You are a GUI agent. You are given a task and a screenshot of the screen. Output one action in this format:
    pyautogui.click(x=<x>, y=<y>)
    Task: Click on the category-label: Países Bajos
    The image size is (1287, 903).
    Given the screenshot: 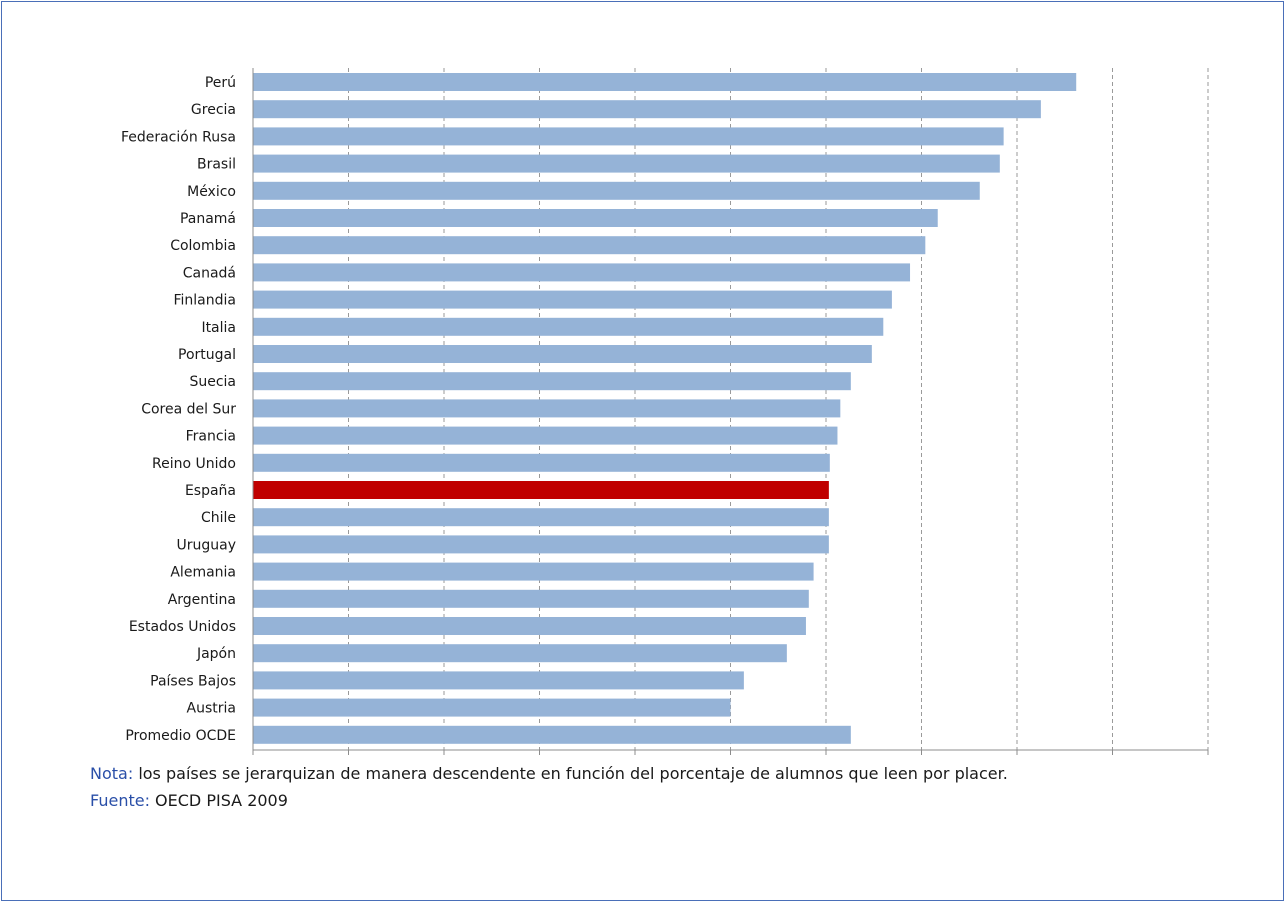 What is the action you would take?
    pyautogui.click(x=193, y=681)
    